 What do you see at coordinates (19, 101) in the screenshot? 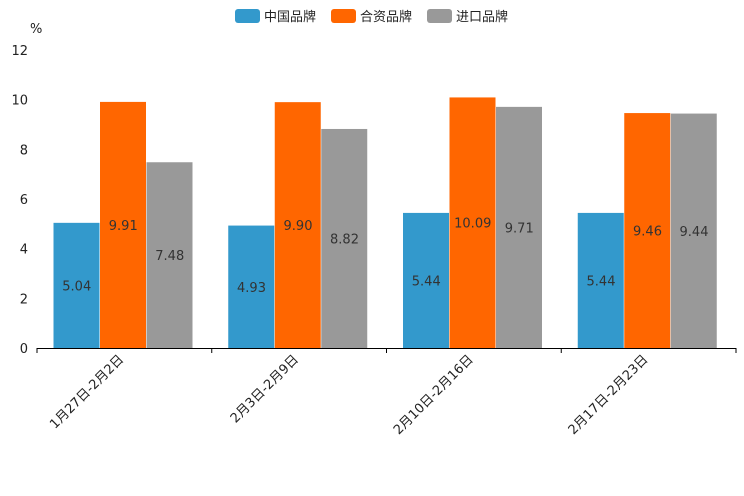
I see `y-tick-label: 10` at bounding box center [19, 101].